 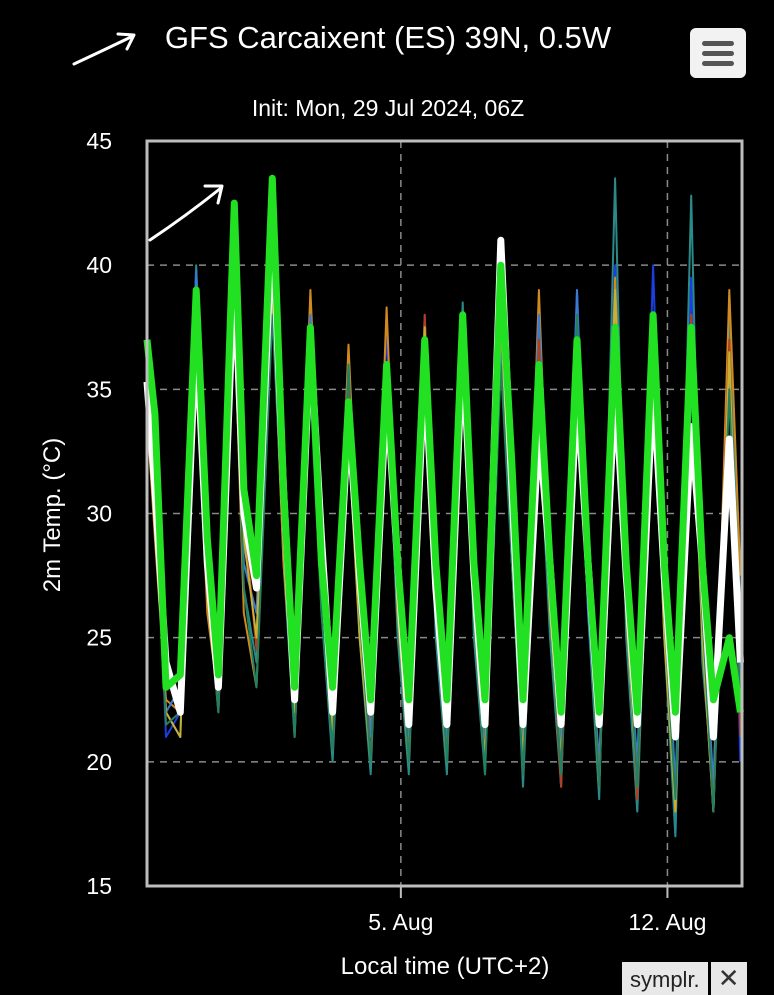 I want to click on y-tick-label: 30, so click(x=99, y=514).